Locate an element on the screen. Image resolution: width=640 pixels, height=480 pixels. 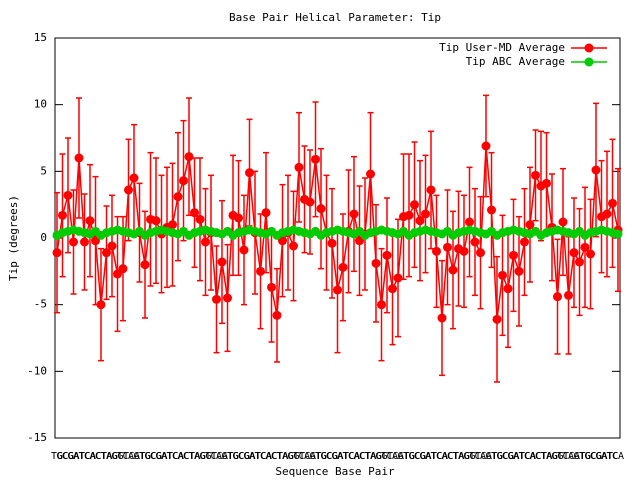
legend-label: Tip User-MD Average is located at coordinates (502, 47).